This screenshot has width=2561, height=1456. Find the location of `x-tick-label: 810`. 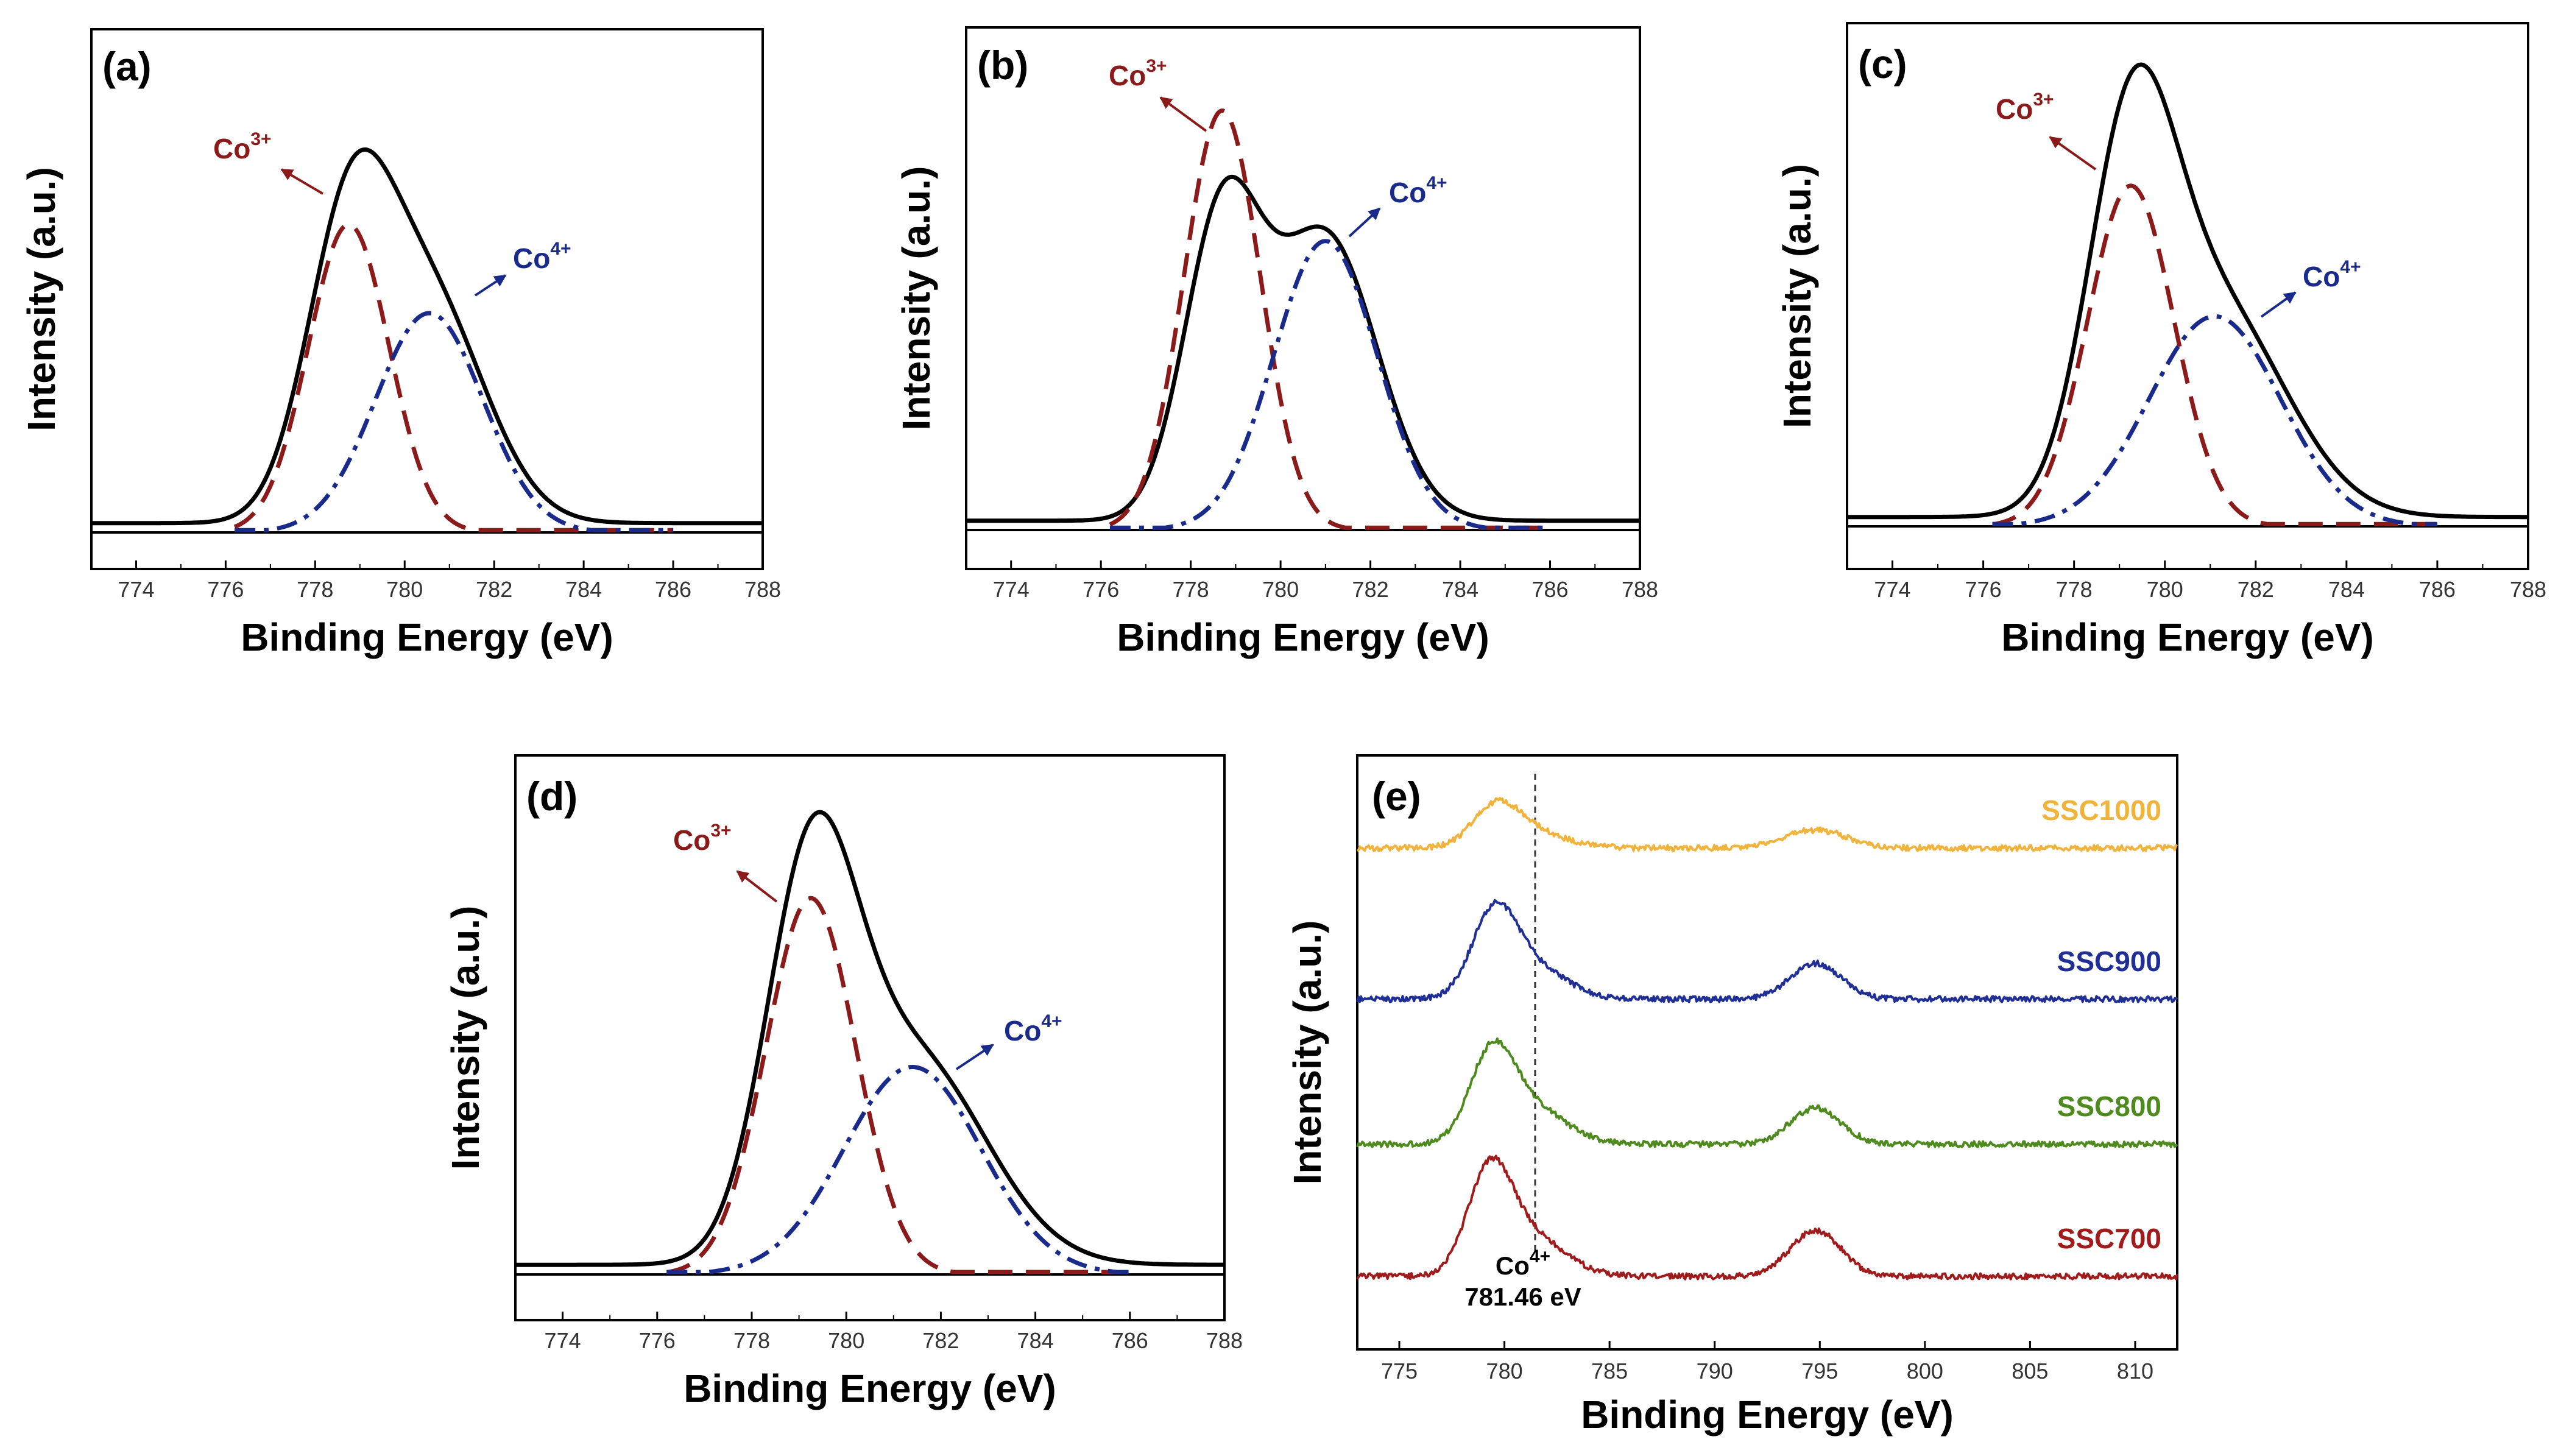

x-tick-label: 810 is located at coordinates (2135, 1371).